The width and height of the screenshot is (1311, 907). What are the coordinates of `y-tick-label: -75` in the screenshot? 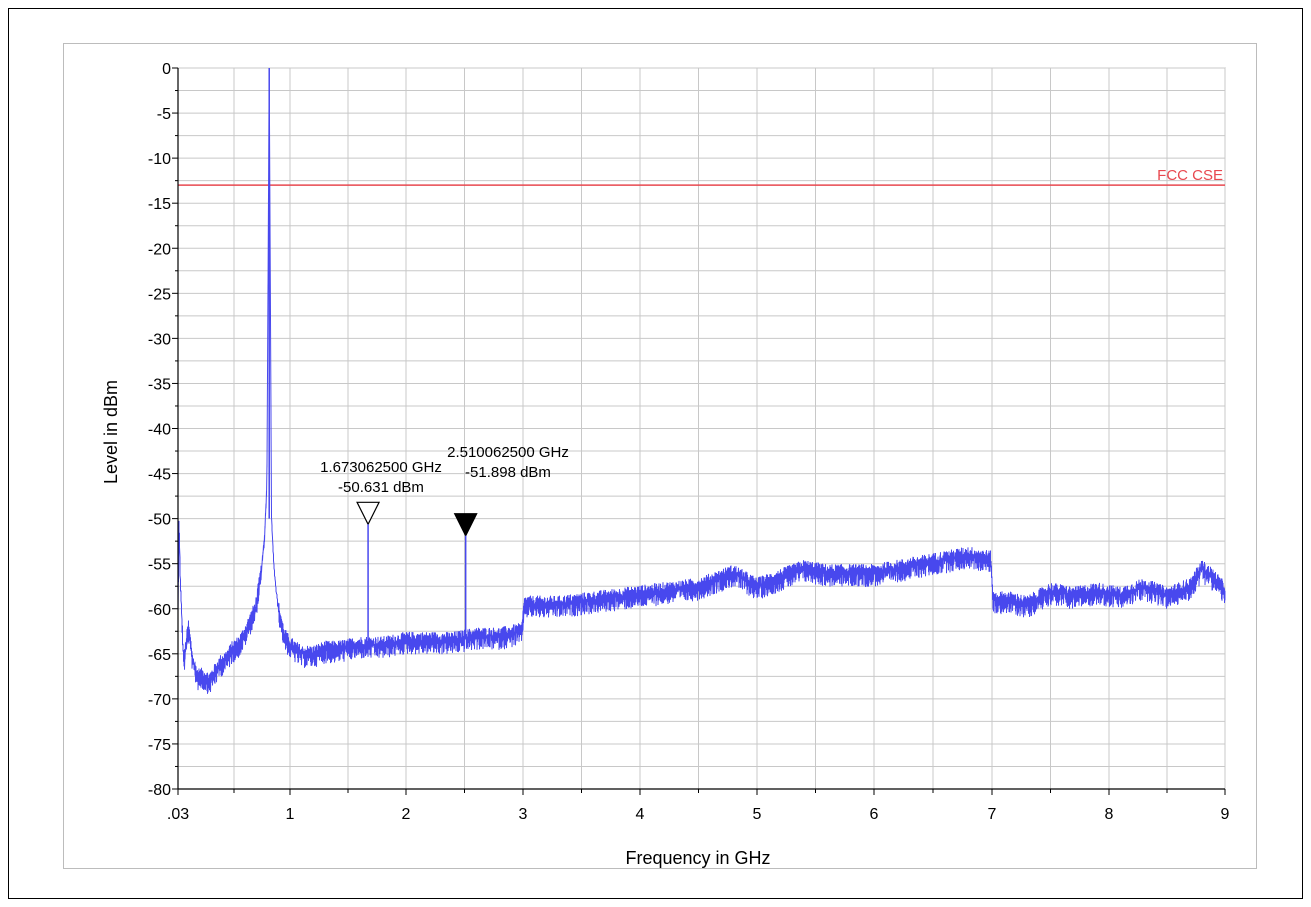 It's located at (159, 745).